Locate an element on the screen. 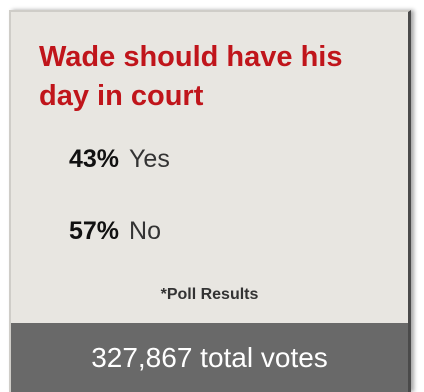  total-votes-text: 327,867 total votes is located at coordinates (209, 357).